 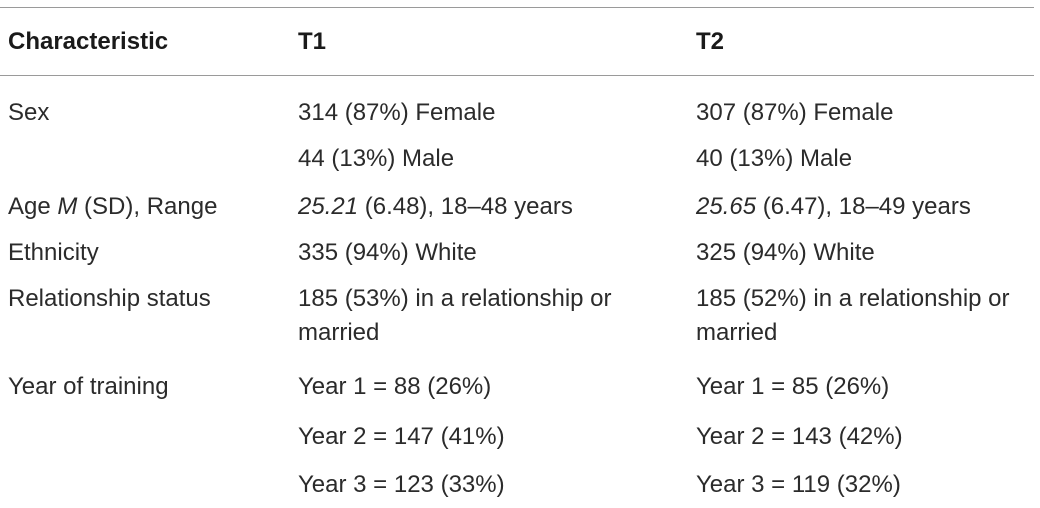 What do you see at coordinates (109, 298) in the screenshot?
I see `row-label: Relationship status` at bounding box center [109, 298].